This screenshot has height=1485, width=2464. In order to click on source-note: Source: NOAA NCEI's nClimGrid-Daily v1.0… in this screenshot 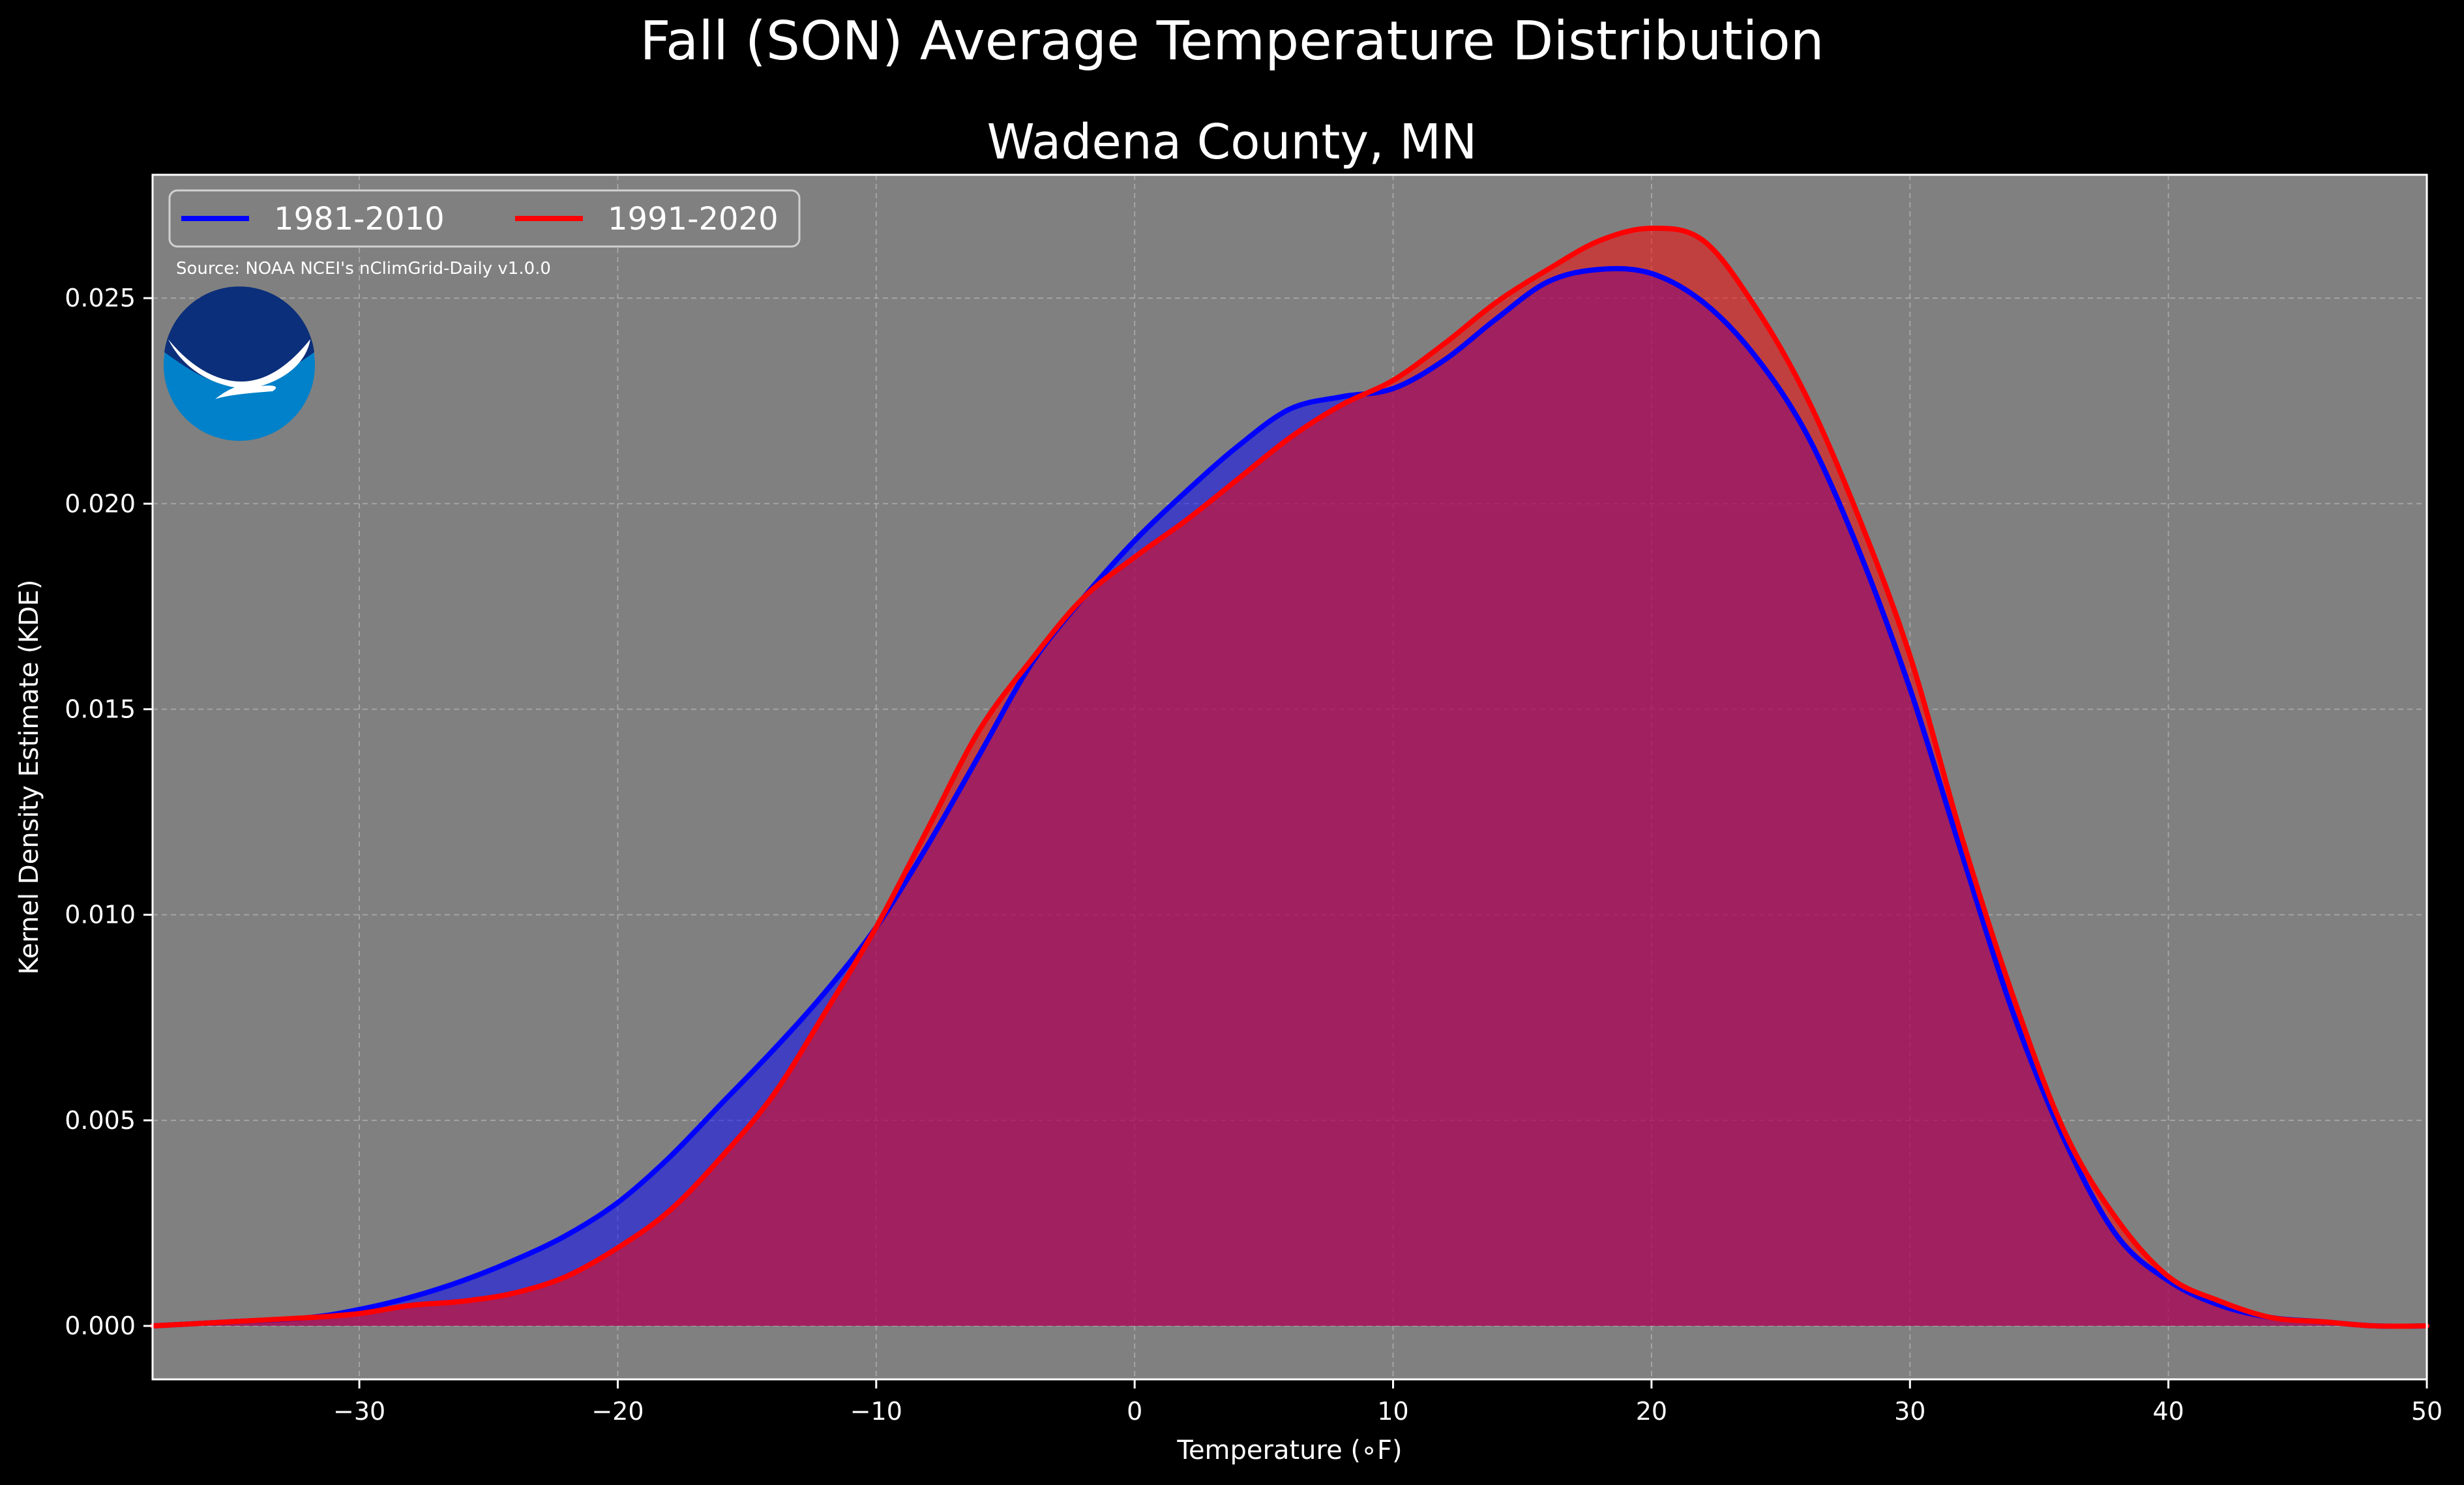, I will do `click(363, 269)`.